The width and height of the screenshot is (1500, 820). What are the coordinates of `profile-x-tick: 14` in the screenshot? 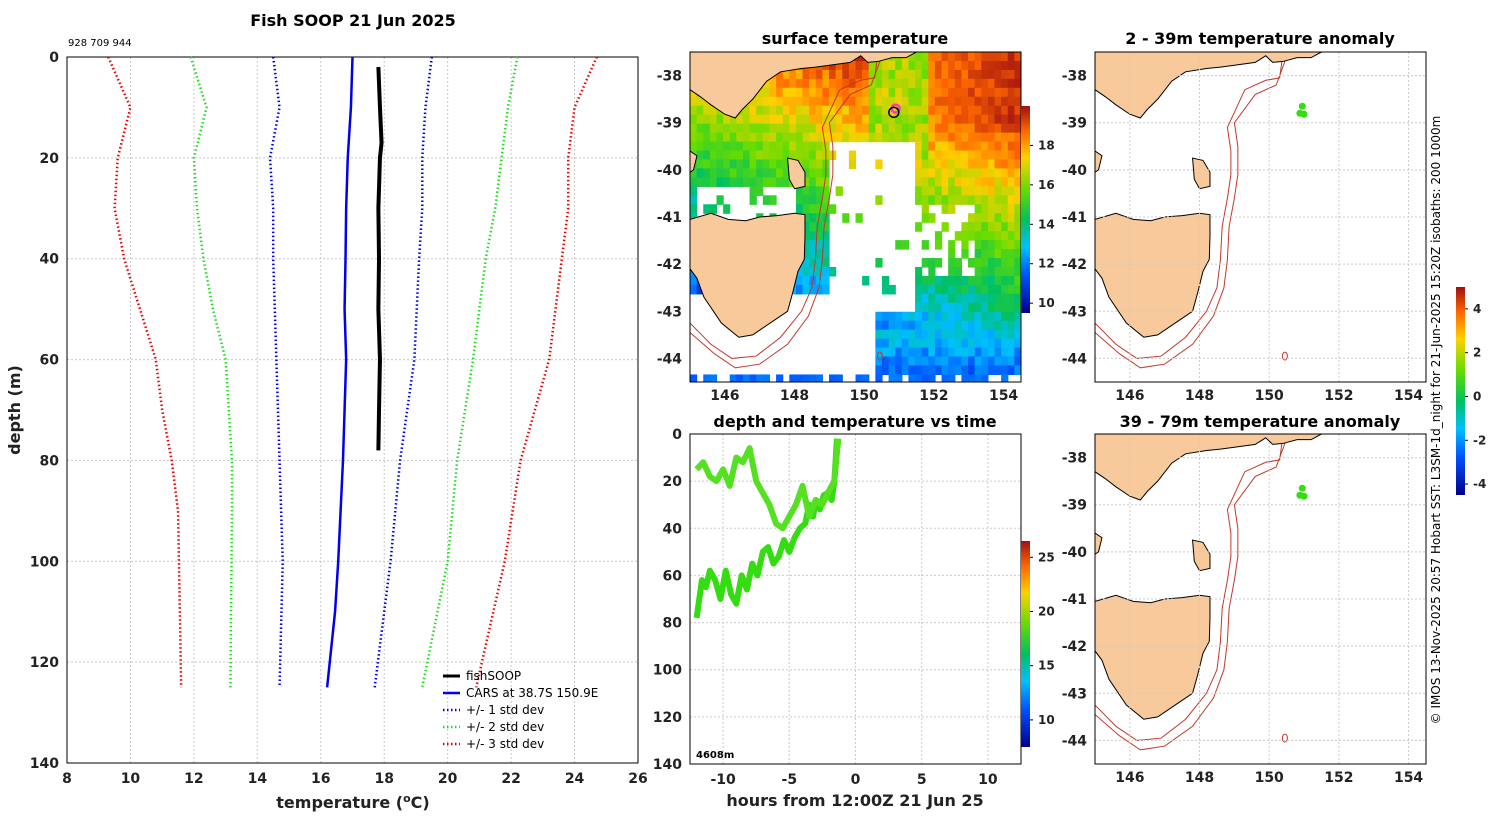 It's located at (258, 779).